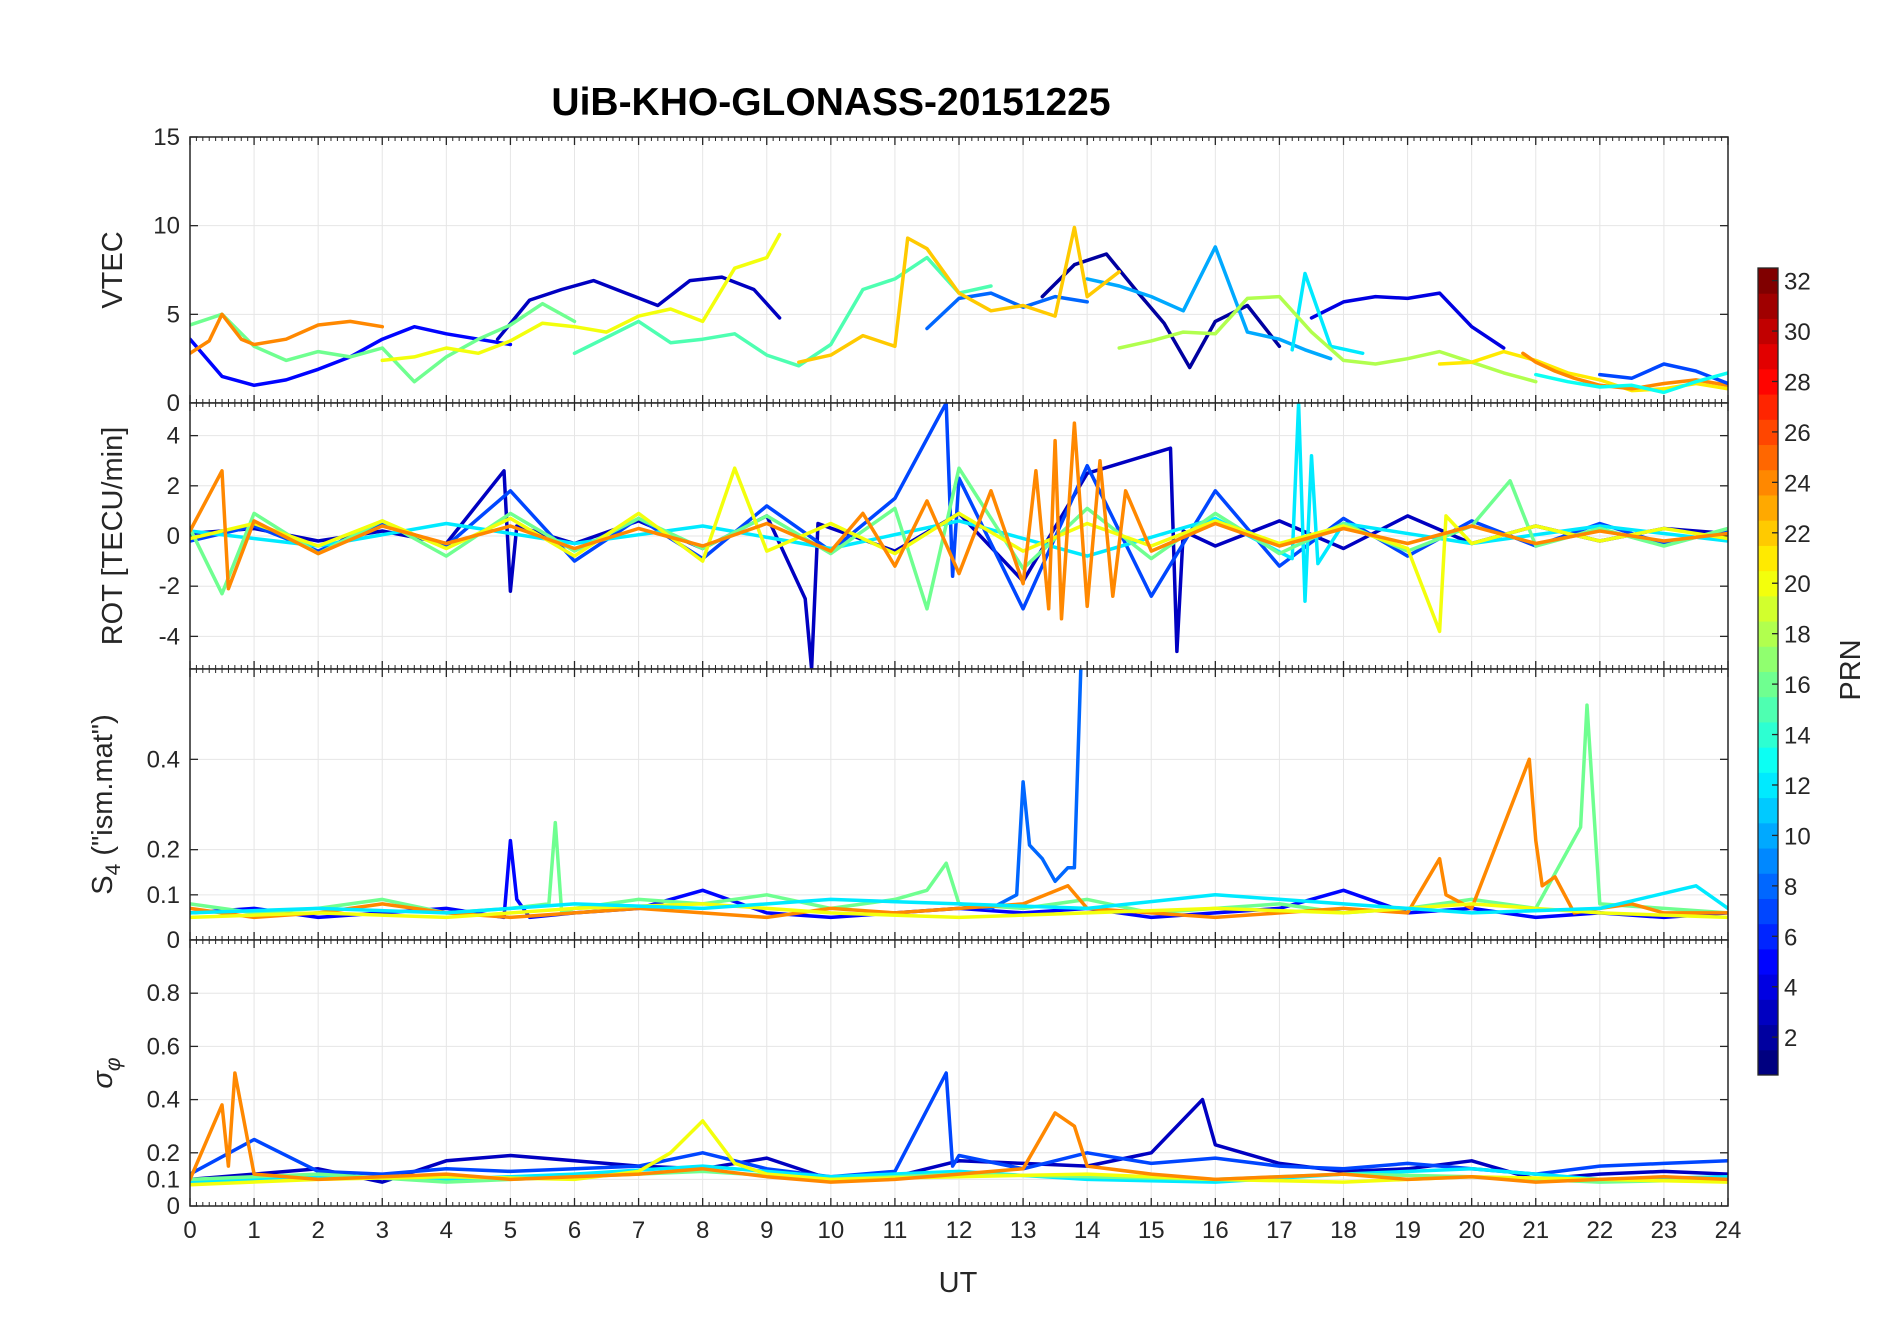 The width and height of the screenshot is (1902, 1330). I want to click on panel-sigma-ytick-label: 0, so click(173, 1206).